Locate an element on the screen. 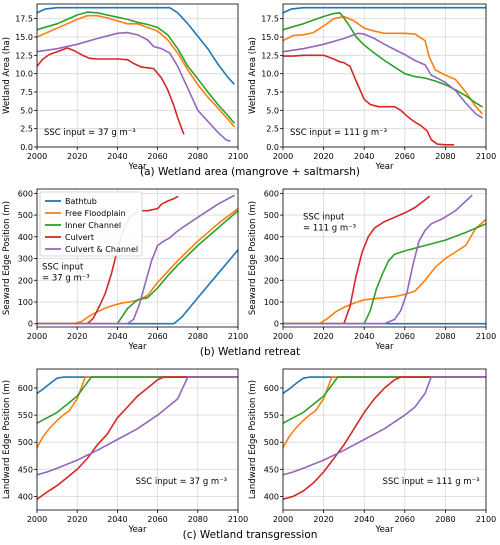 This screenshot has height=545, width=500. y-tick-label: 10.0 is located at coordinates (270, 74).